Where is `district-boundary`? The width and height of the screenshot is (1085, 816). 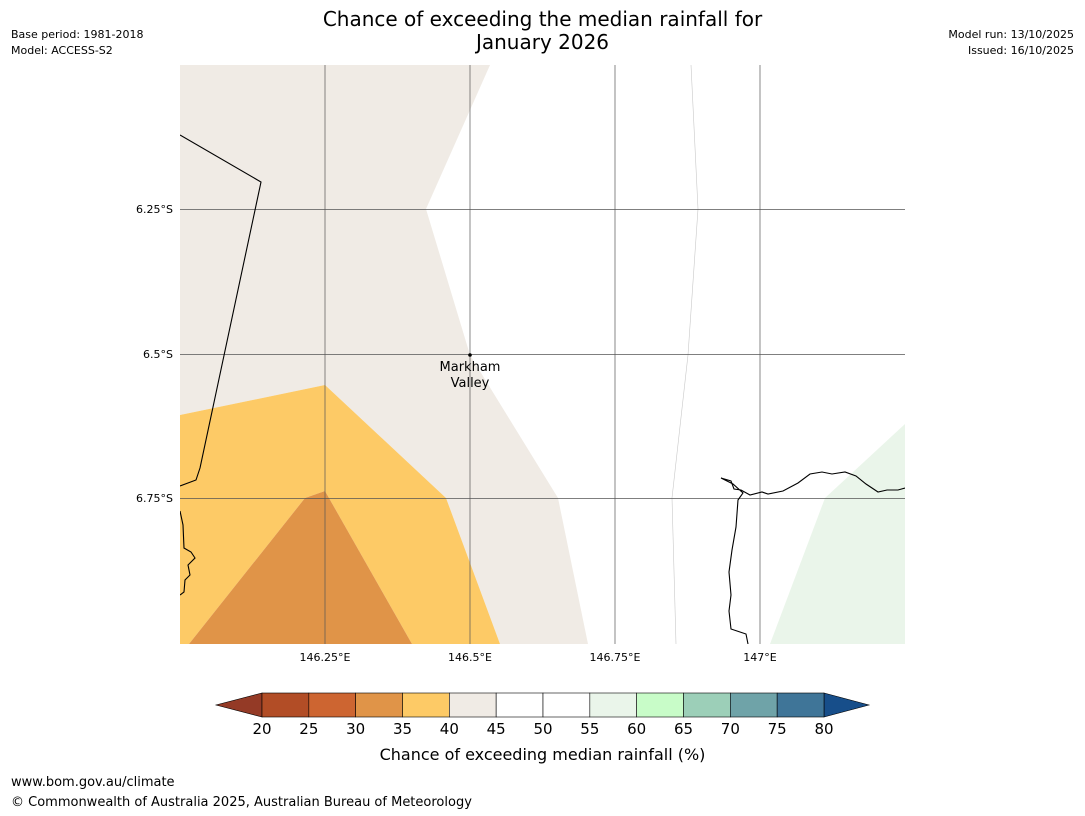 district-boundary is located at coordinates (221, 310).